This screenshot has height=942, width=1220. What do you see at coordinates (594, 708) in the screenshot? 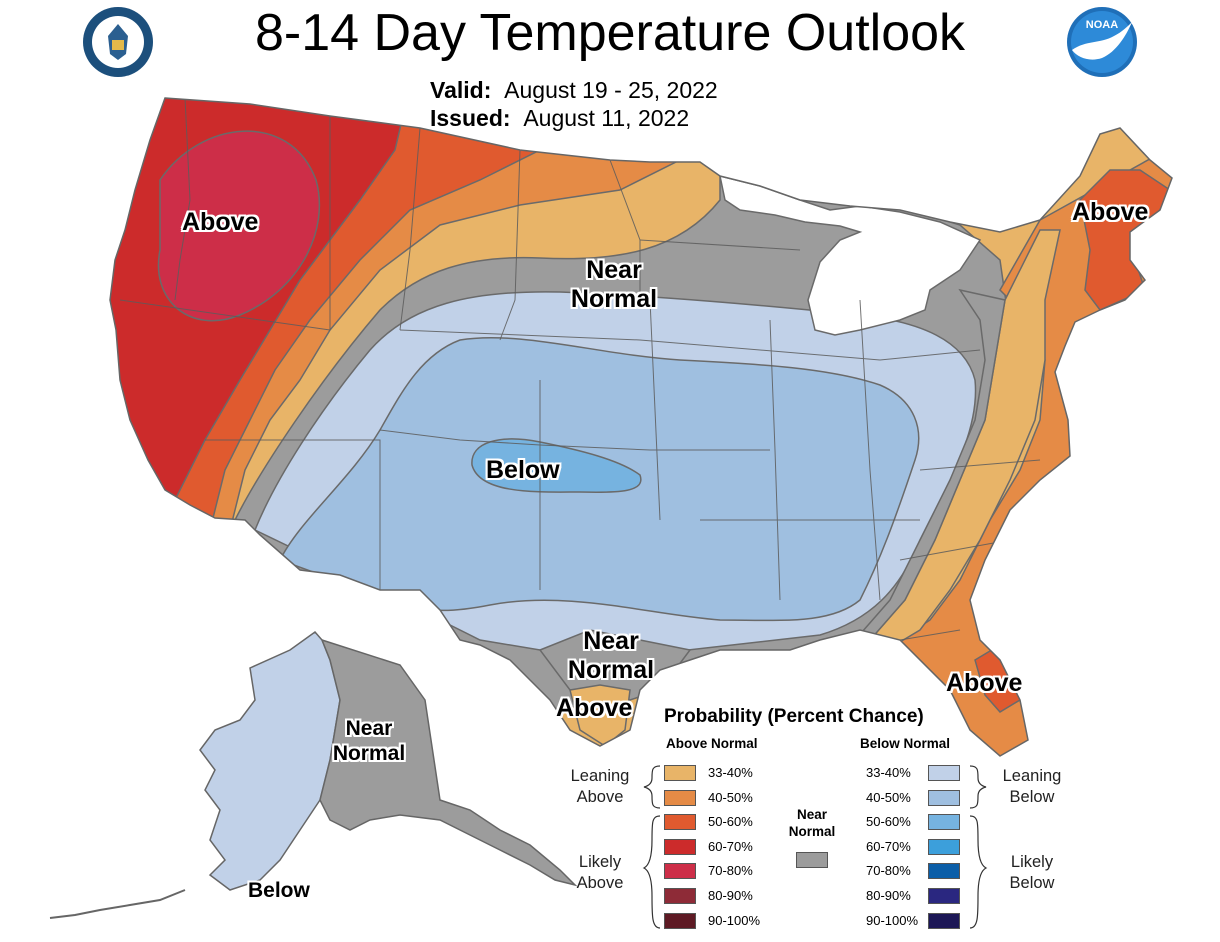
I see `label-above-south-texas: Above` at bounding box center [594, 708].